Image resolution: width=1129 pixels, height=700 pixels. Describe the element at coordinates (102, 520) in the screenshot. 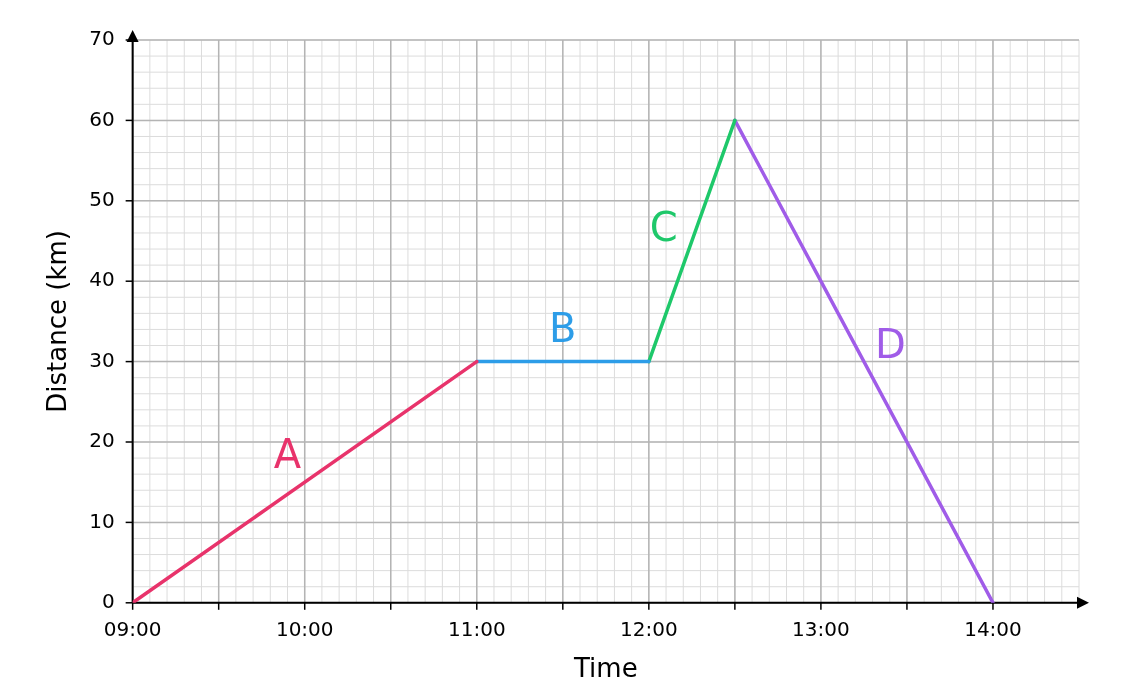

I see `y-tick-label: 10` at that location.